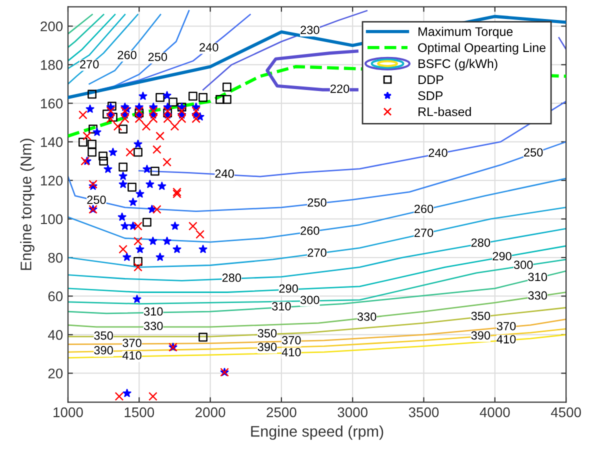 The height and width of the screenshot is (457, 599). I want to click on x-tick-label: 1000, so click(68, 412).